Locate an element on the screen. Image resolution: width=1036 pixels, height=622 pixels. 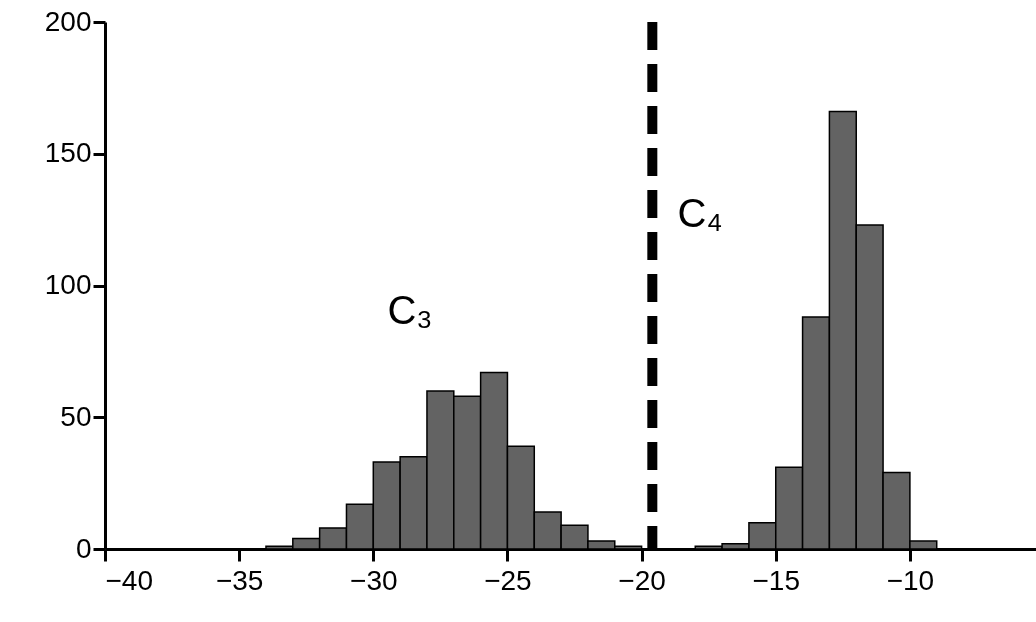
y-tick-label: 0 is located at coordinates (83, 548).